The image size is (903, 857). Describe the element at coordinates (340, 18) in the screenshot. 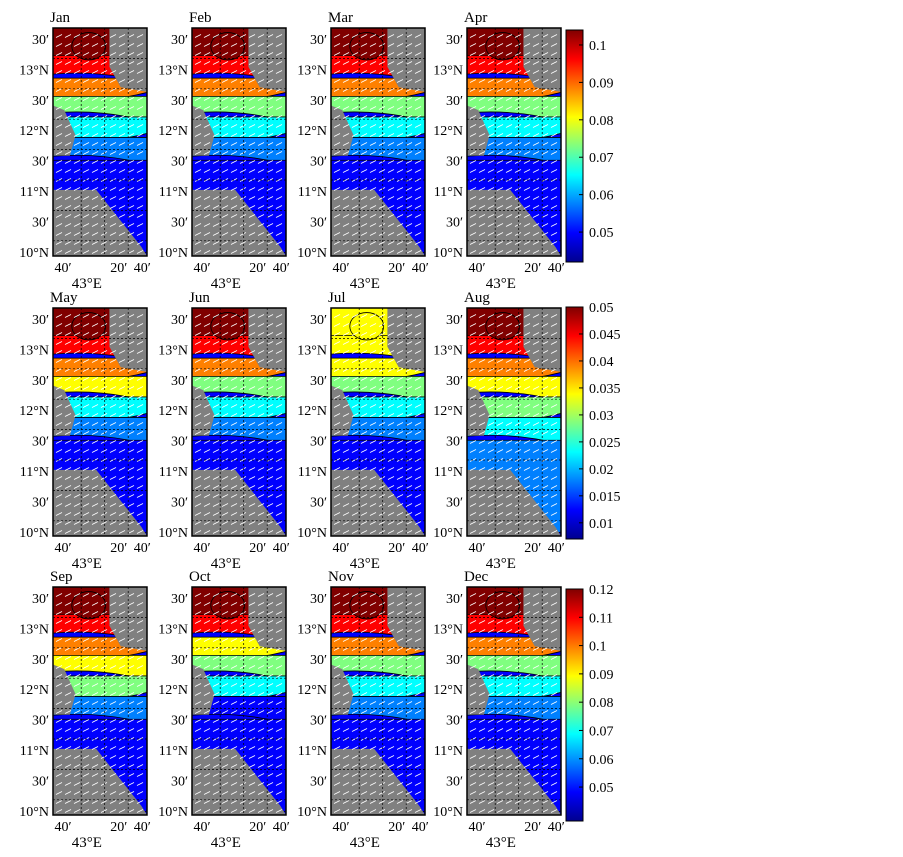

I see `panel-title: Mar` at that location.